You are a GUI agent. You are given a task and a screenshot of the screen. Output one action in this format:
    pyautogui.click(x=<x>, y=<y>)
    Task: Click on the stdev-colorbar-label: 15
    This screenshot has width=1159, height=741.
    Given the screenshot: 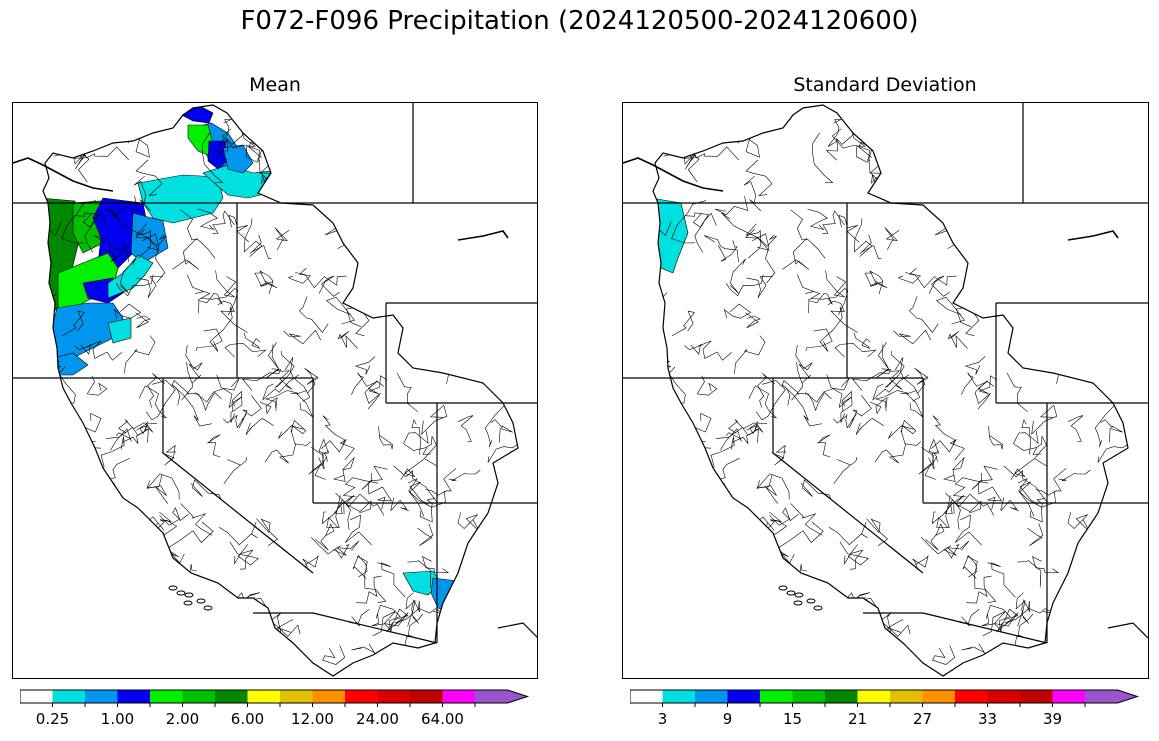 What is the action you would take?
    pyautogui.click(x=792, y=719)
    